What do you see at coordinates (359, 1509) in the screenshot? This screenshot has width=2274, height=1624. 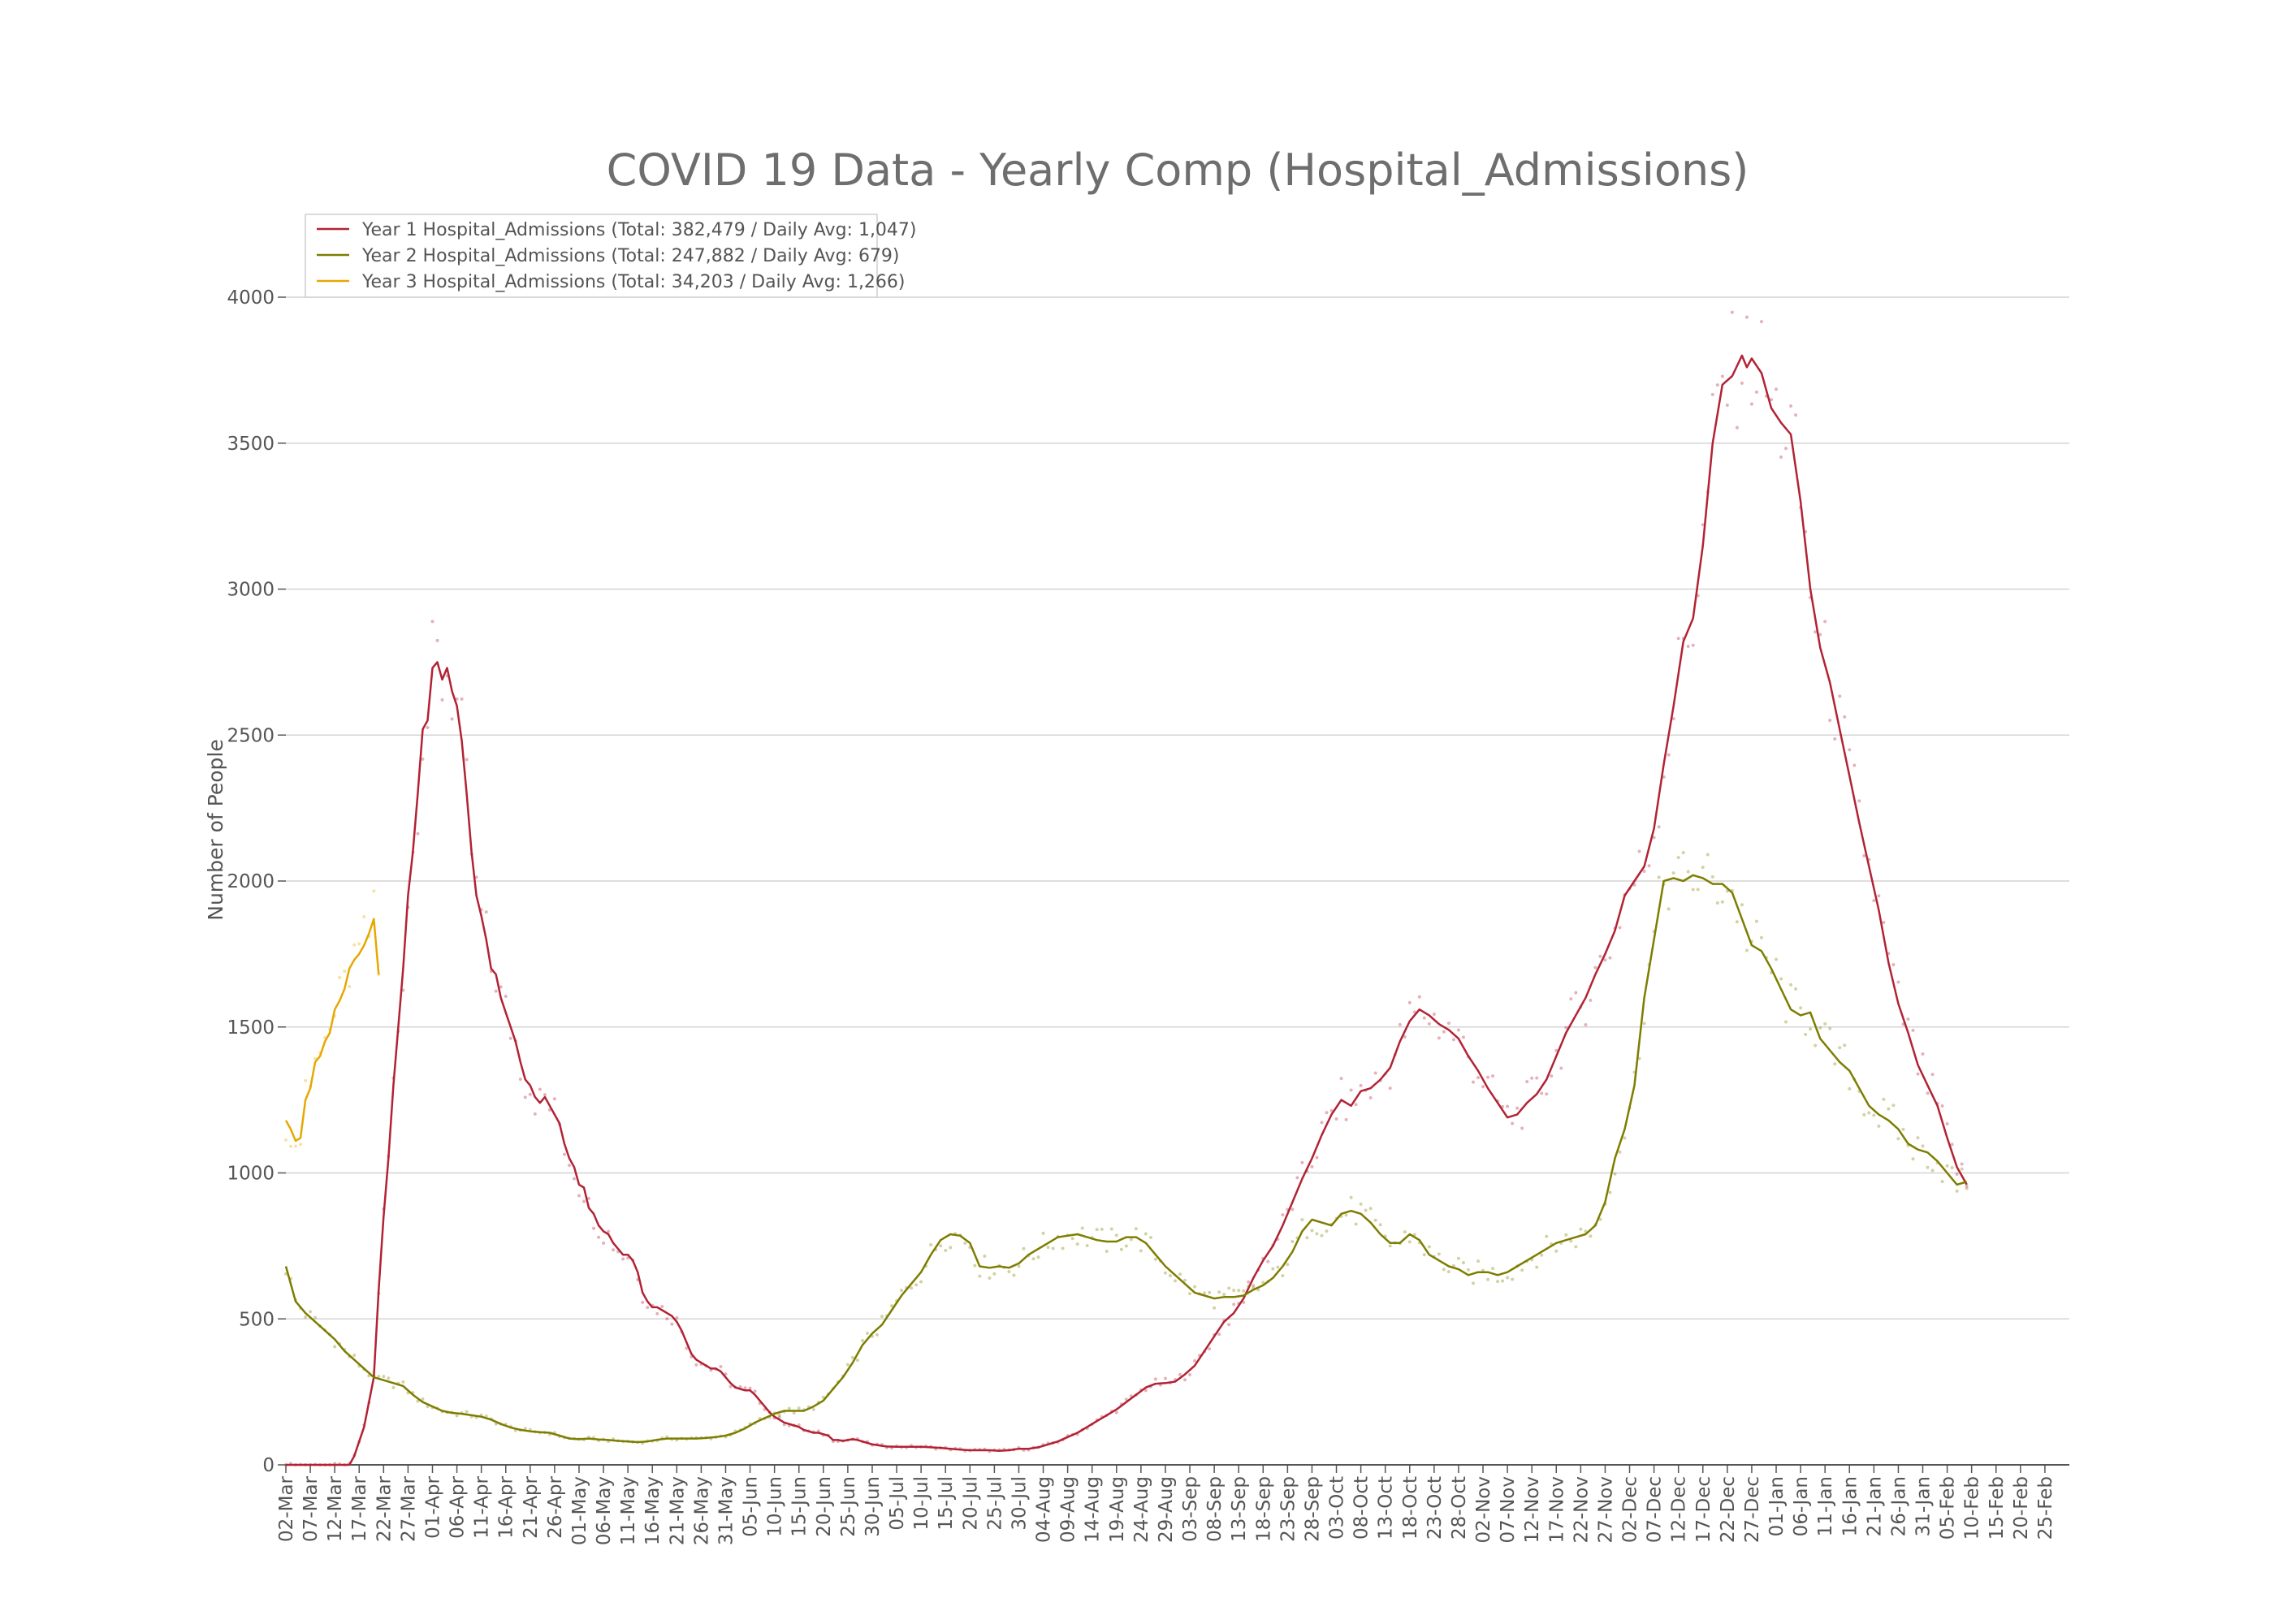 I see `x-tick-label-3: 17-Mar` at bounding box center [359, 1509].